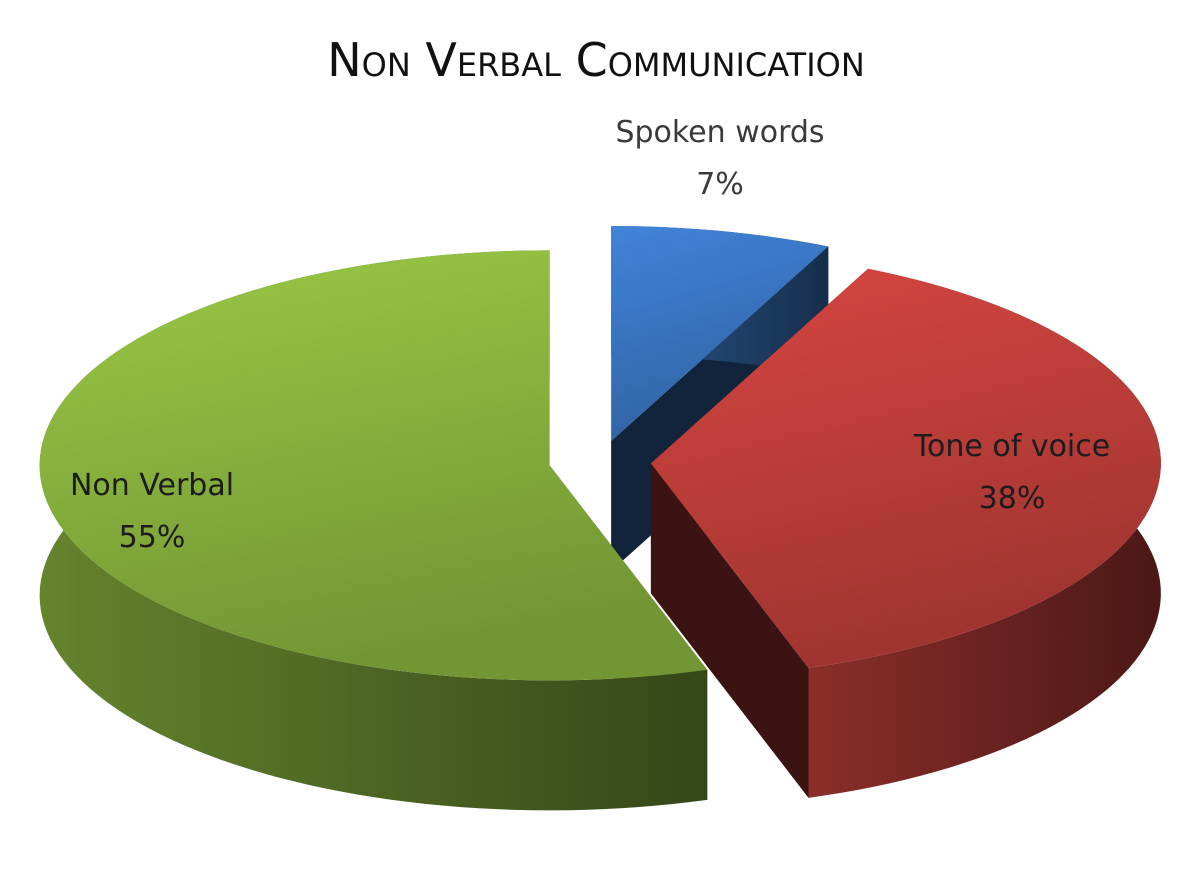 The height and width of the screenshot is (872, 1200). Describe the element at coordinates (720, 334) in the screenshot. I see `pie-slice` at that location.